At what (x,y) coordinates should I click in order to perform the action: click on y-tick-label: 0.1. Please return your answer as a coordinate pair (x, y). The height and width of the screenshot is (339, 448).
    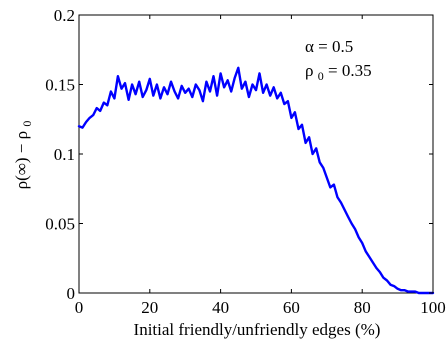
    Looking at the image, I should click on (64, 154).